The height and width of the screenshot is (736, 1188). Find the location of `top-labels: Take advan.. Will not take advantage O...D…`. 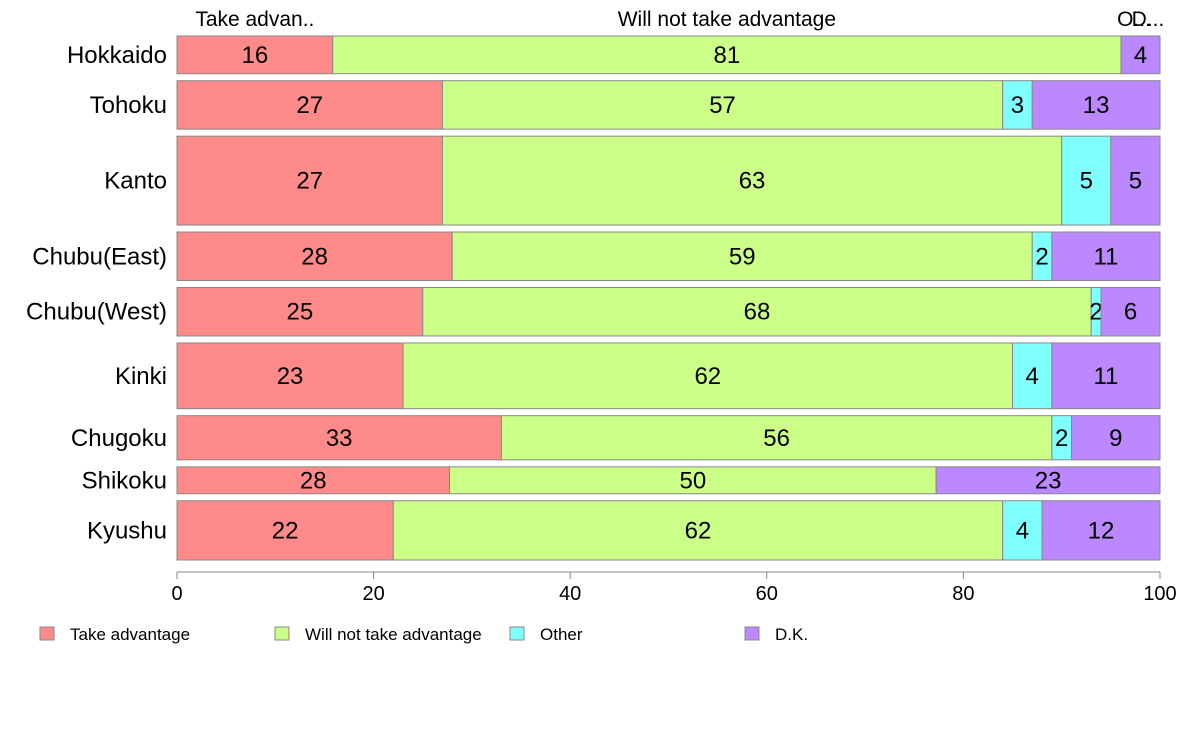

top-labels: Take advan.. Will not take advantage O...D… is located at coordinates (679, 19).